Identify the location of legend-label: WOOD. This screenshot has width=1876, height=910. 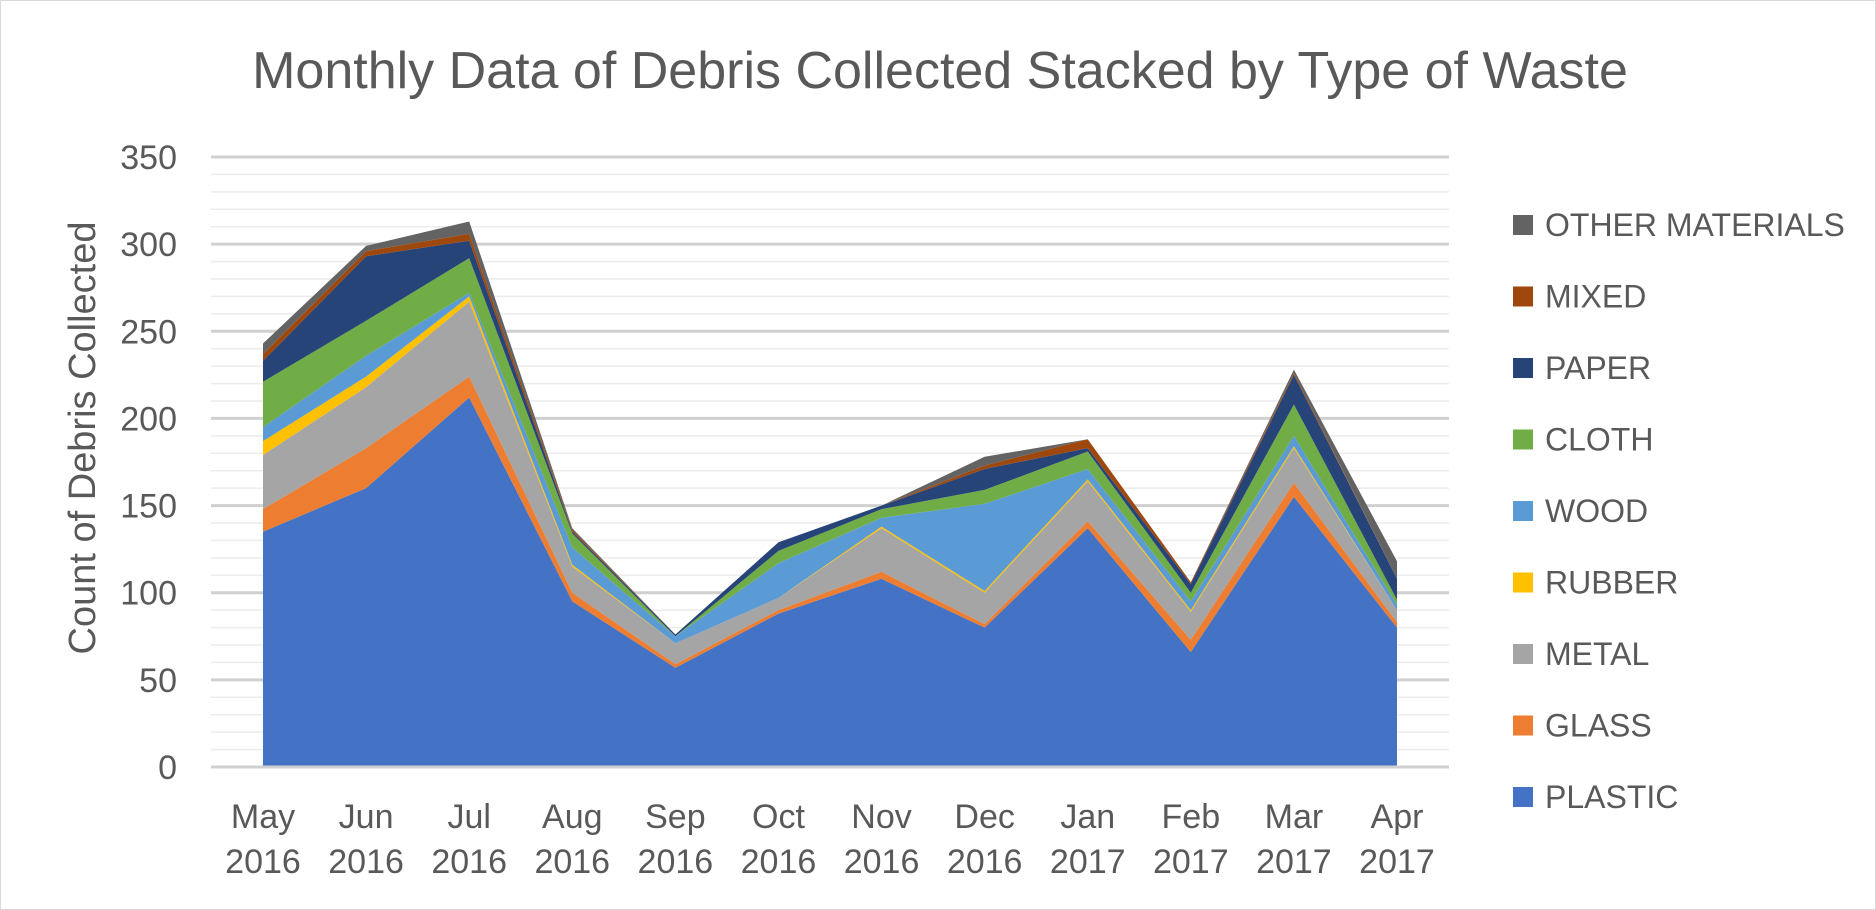
(1596, 511).